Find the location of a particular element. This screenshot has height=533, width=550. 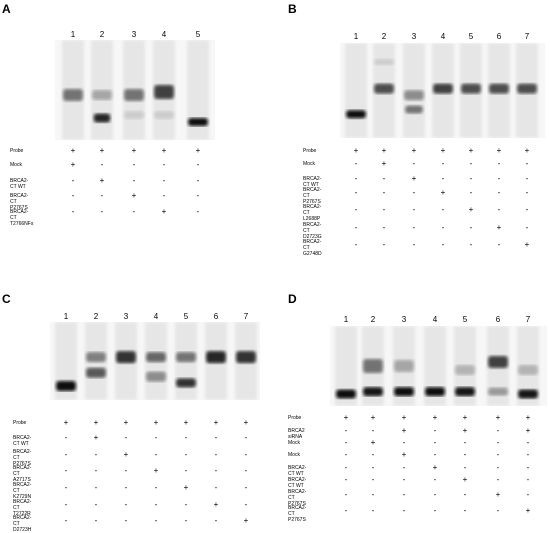

gel-lane is located at coordinates (198, 90).